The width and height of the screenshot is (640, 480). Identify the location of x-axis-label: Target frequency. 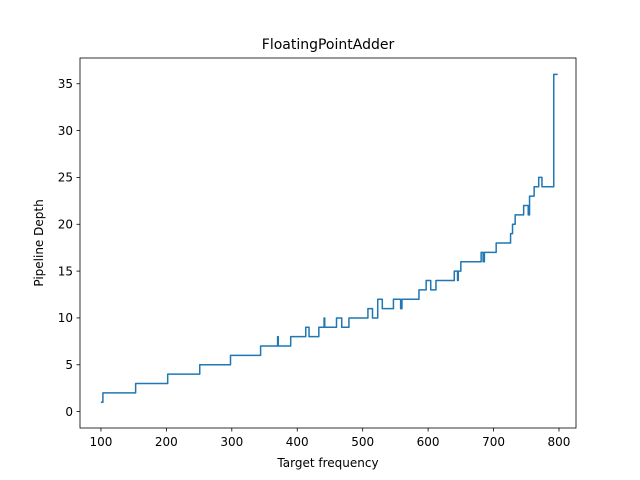
(327, 463).